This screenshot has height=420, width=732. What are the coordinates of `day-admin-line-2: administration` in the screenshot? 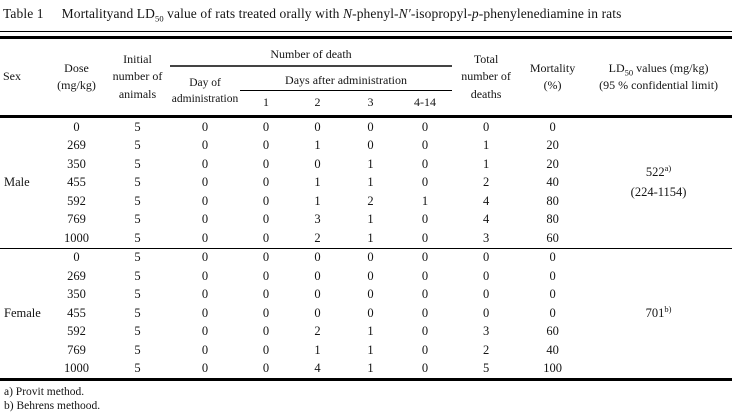 It's located at (205, 99).